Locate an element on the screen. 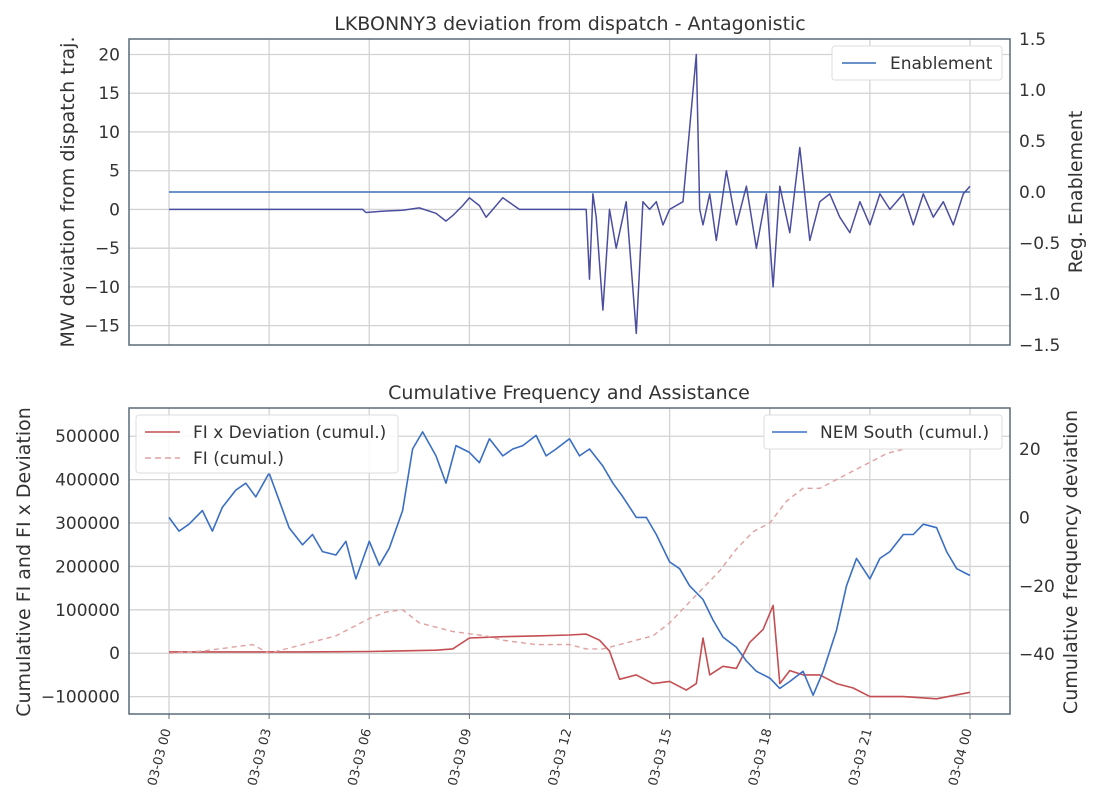  top-legend-label-enablement: Enablement is located at coordinates (941, 64).